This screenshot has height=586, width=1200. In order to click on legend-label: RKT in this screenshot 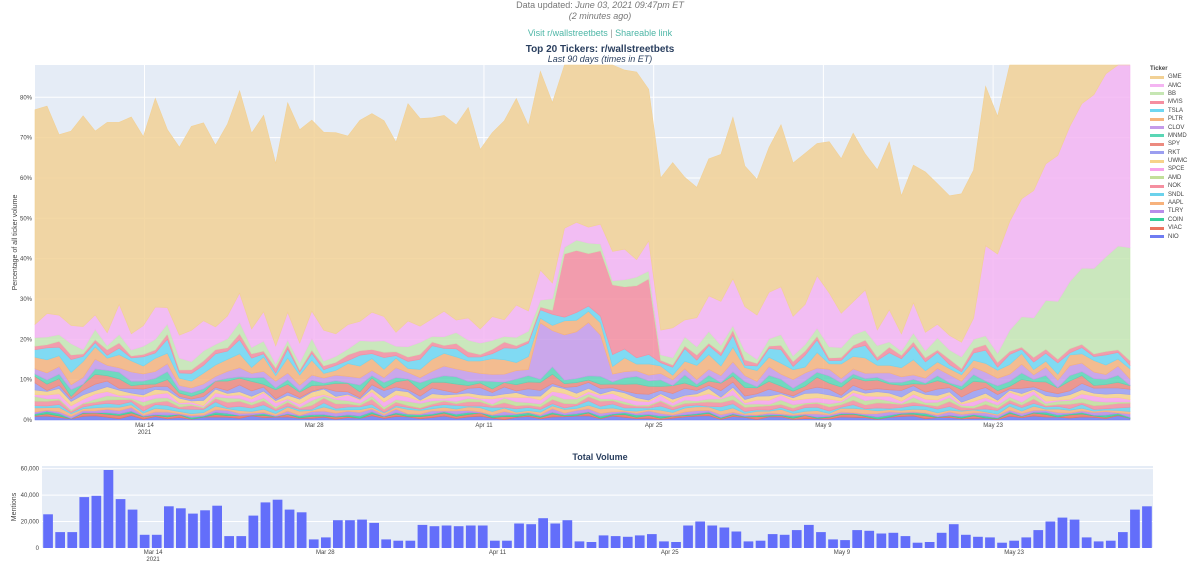, I will do `click(1174, 152)`.